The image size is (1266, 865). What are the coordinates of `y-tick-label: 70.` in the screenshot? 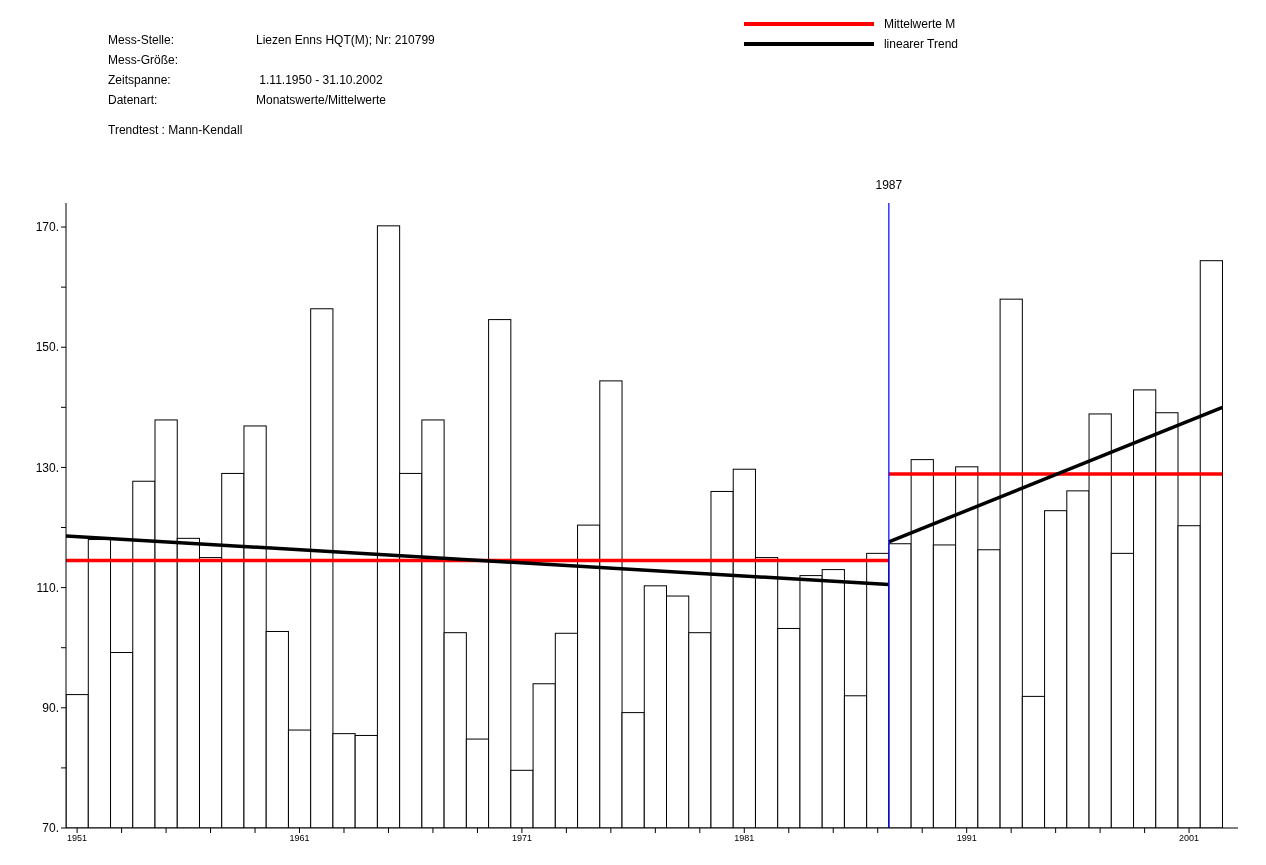 It's located at (50, 828).